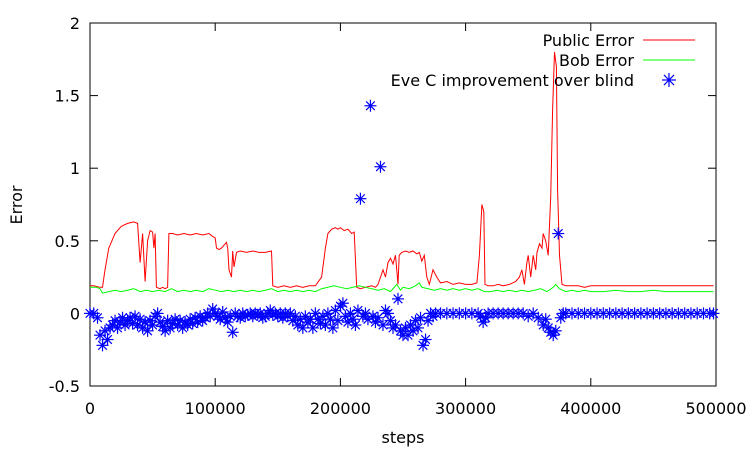 The image size is (747, 449). What do you see at coordinates (67, 96) in the screenshot?
I see `y-tick-label: 1.5` at bounding box center [67, 96].